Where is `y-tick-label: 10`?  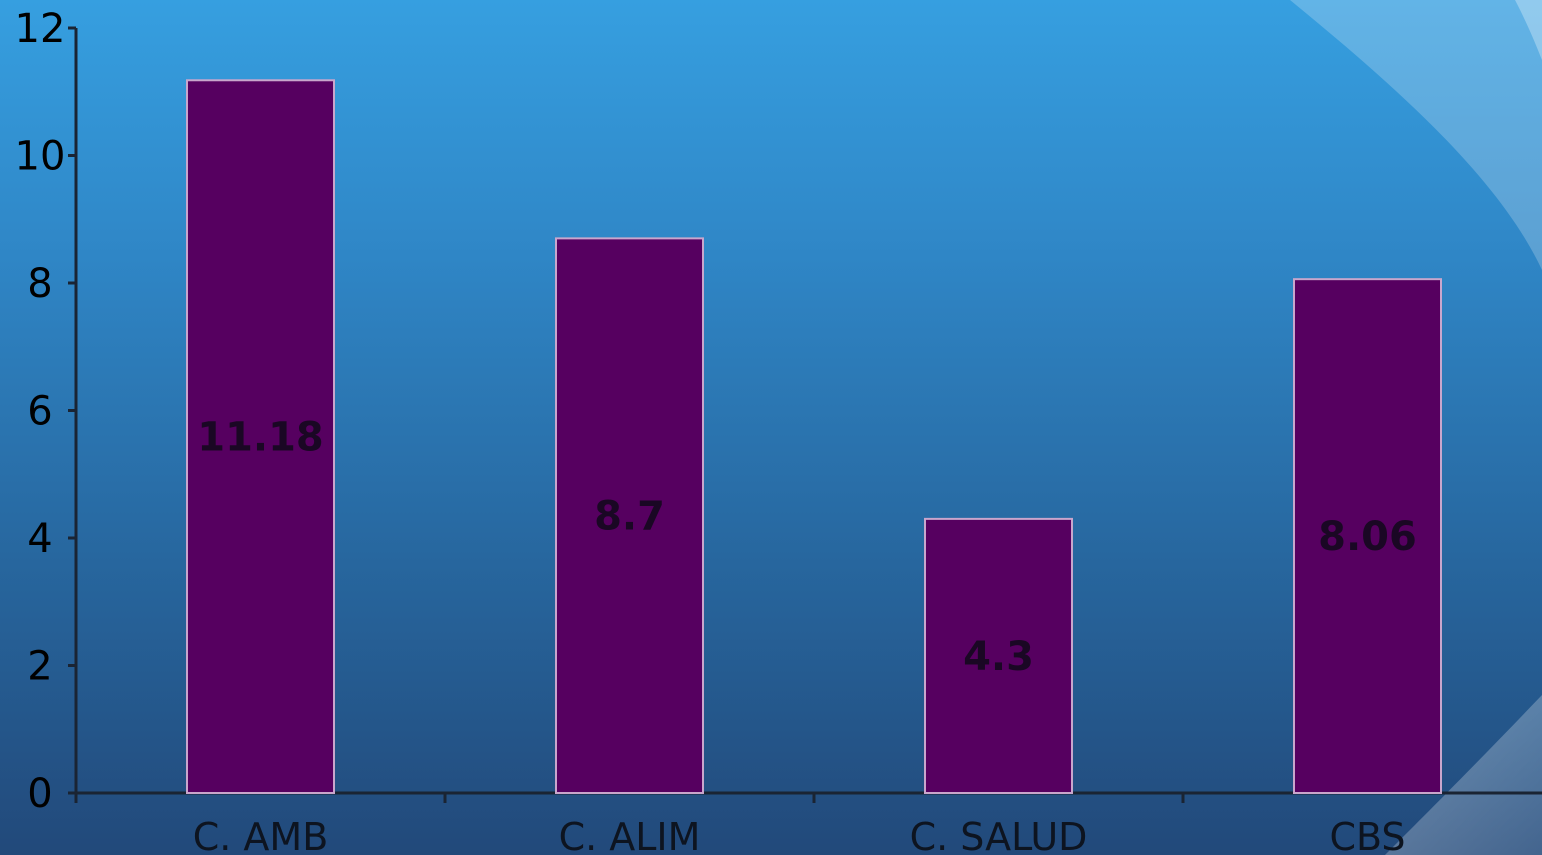
y-tick-label: 10 is located at coordinates (40, 157).